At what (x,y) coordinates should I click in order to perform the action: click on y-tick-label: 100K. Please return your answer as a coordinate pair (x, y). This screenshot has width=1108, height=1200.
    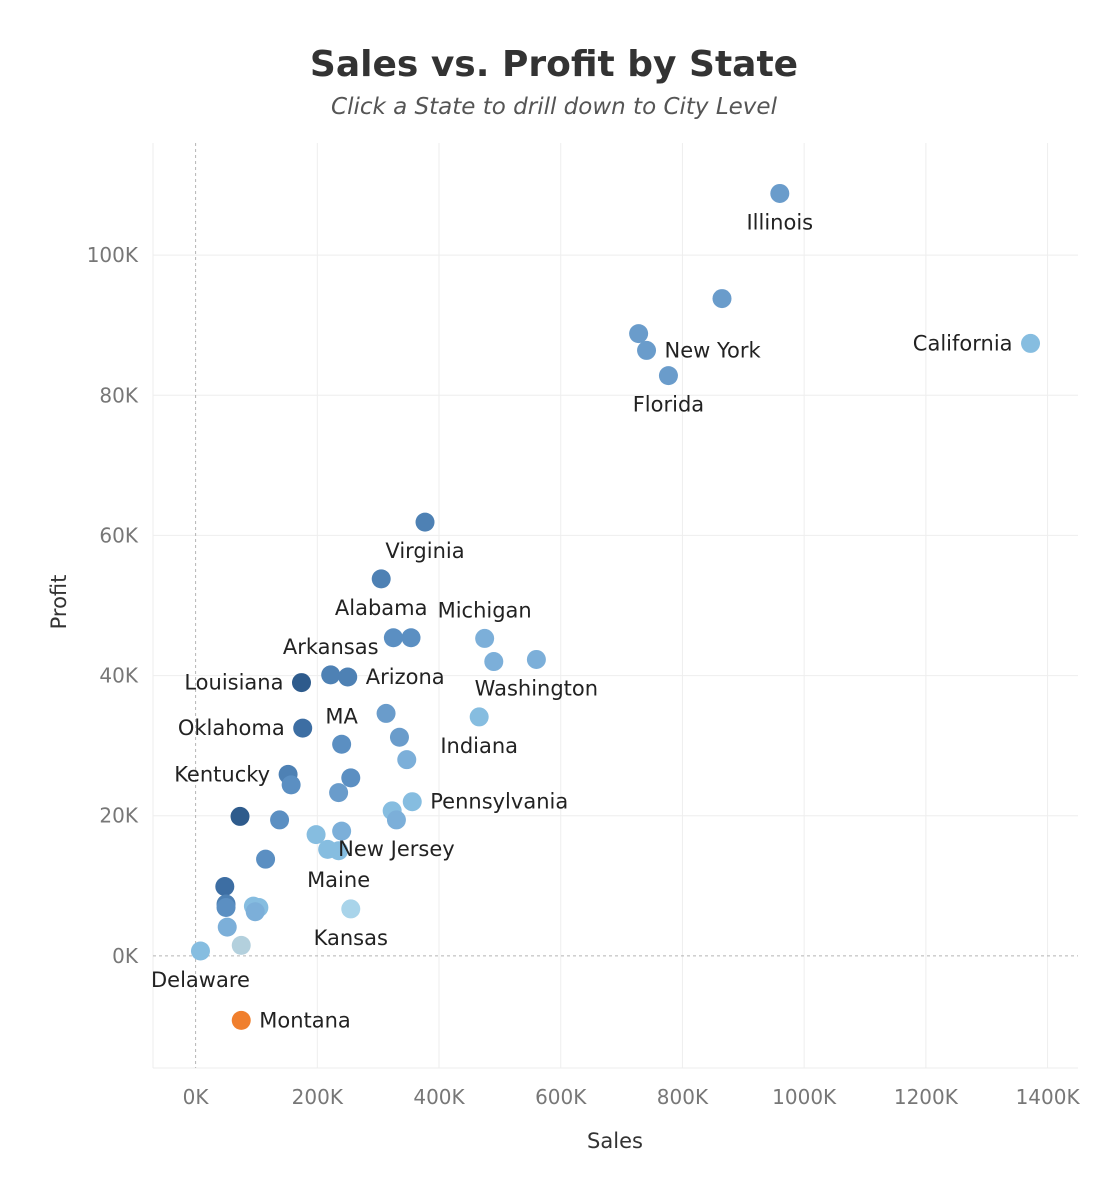
    Looking at the image, I should click on (113, 255).